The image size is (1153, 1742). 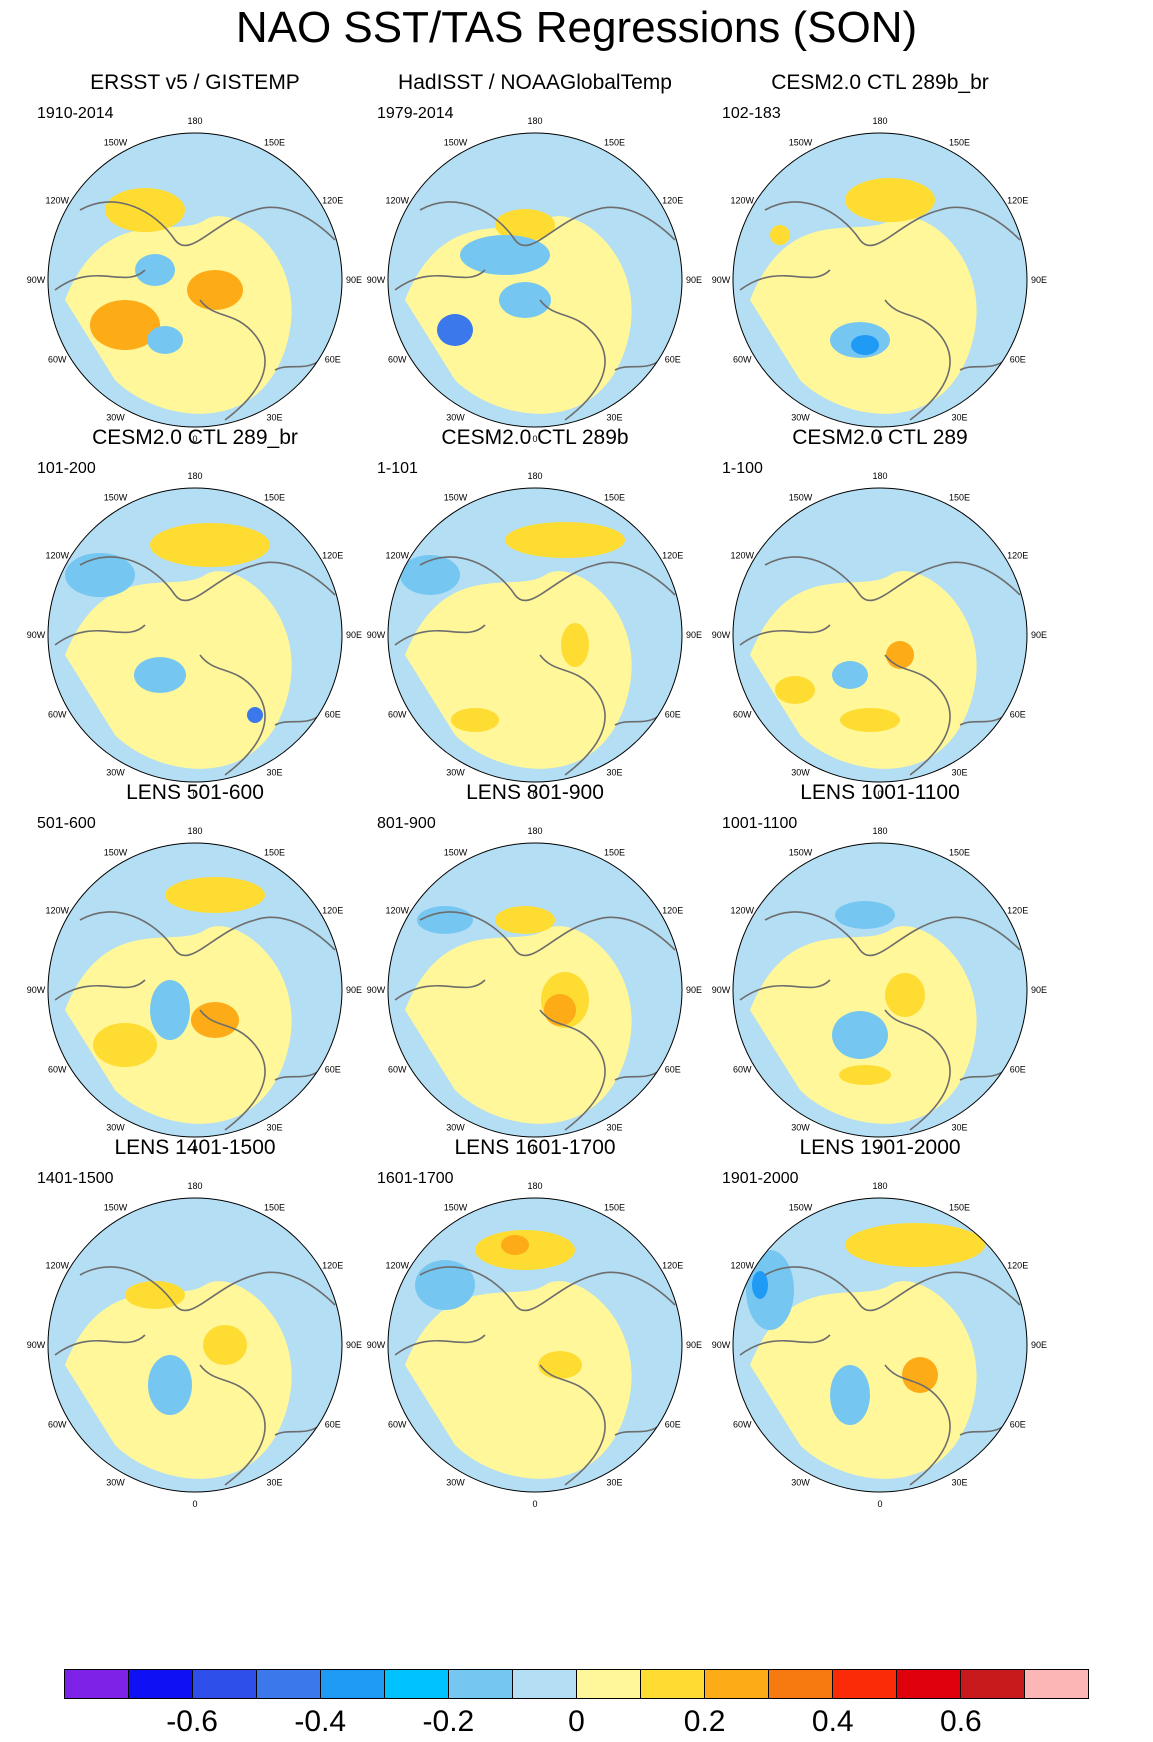 I want to click on panel-title: ERSST v5 / GISTEMP, so click(x=195, y=82).